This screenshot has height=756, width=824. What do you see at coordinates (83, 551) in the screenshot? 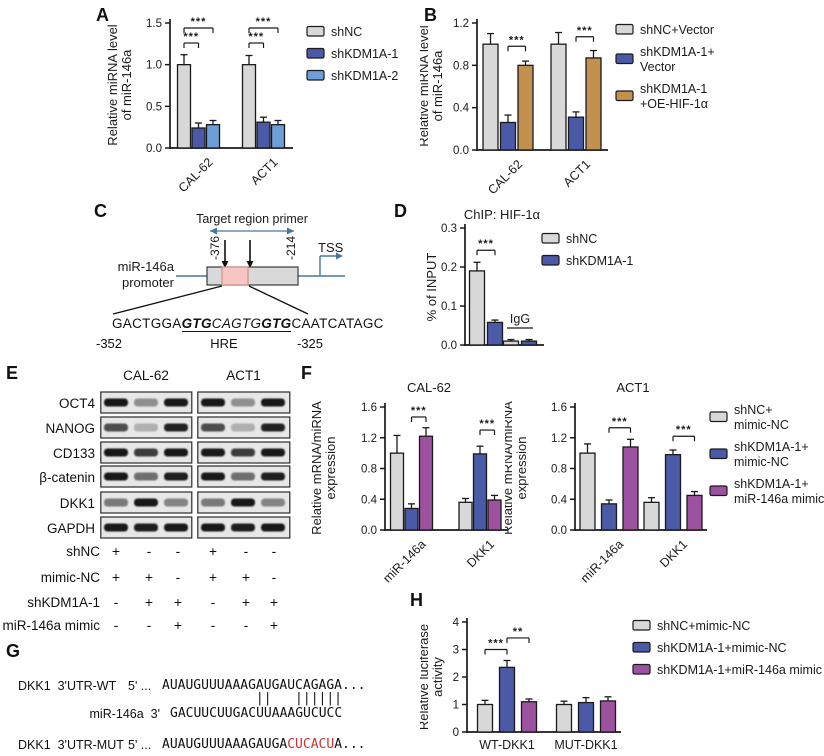
I see `condition-label: shNC` at bounding box center [83, 551].